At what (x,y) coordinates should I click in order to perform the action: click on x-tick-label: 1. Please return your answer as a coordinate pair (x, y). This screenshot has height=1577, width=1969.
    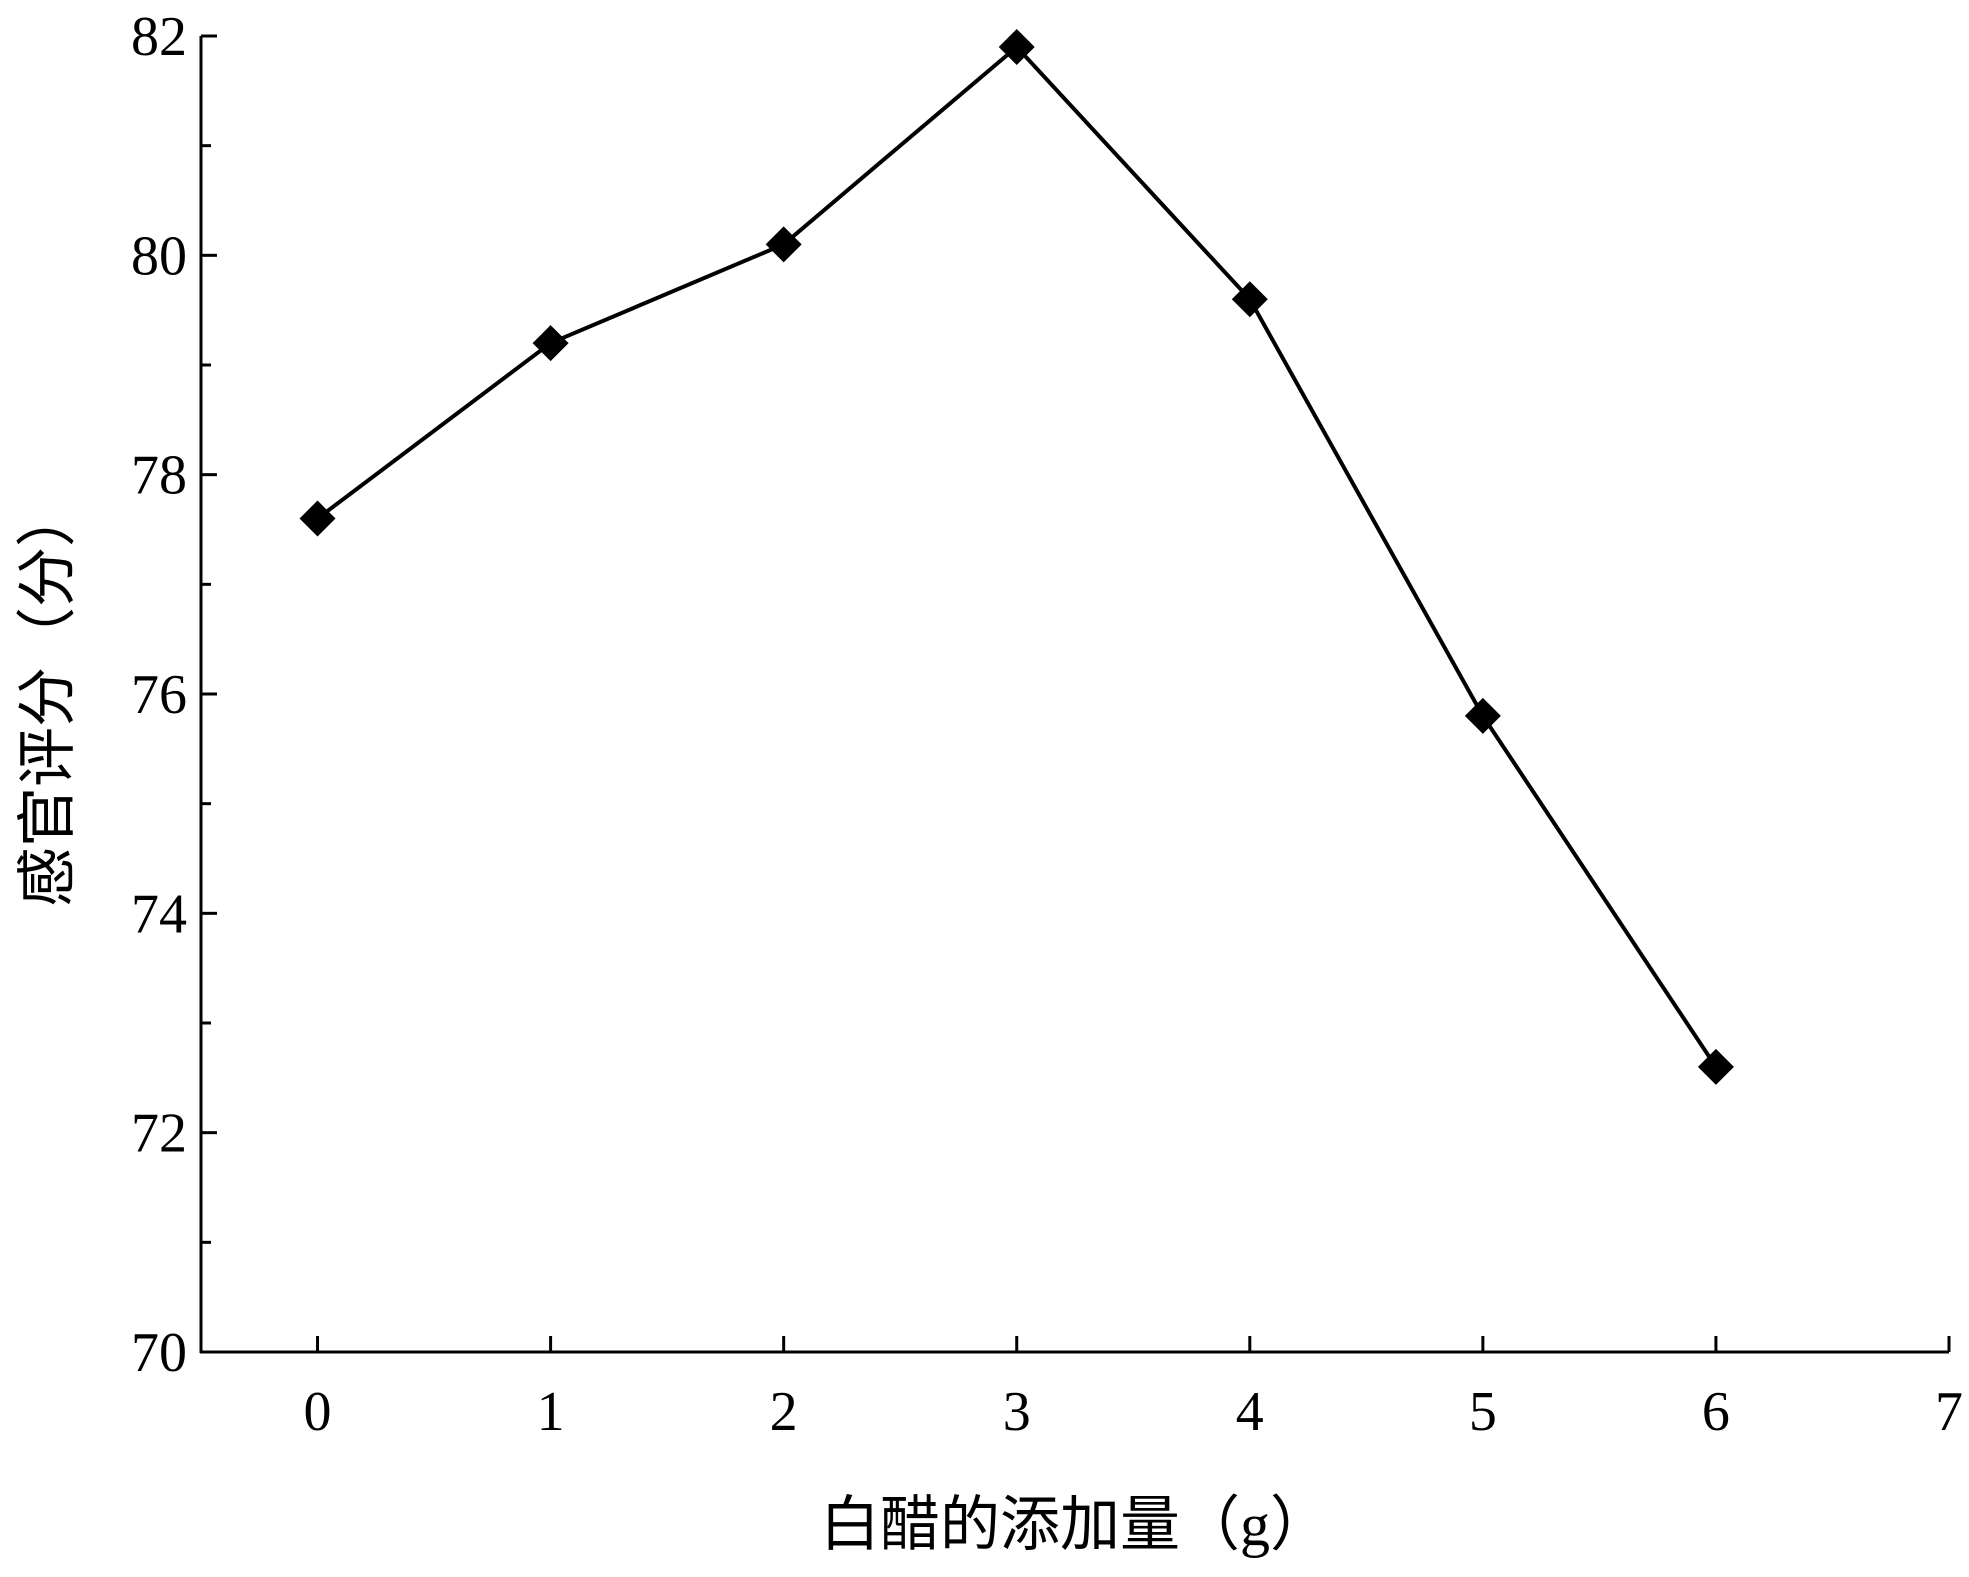
    Looking at the image, I should click on (551, 1412).